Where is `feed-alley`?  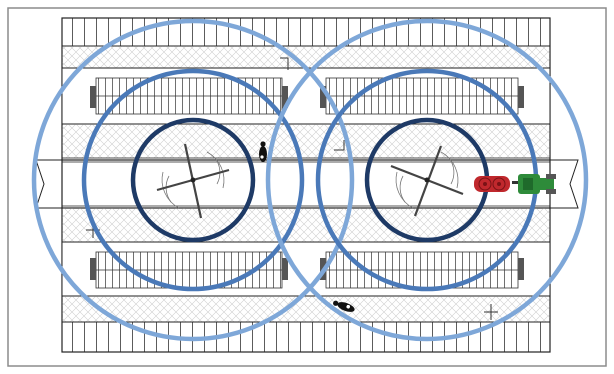 feed-alley is located at coordinates (307, 184).